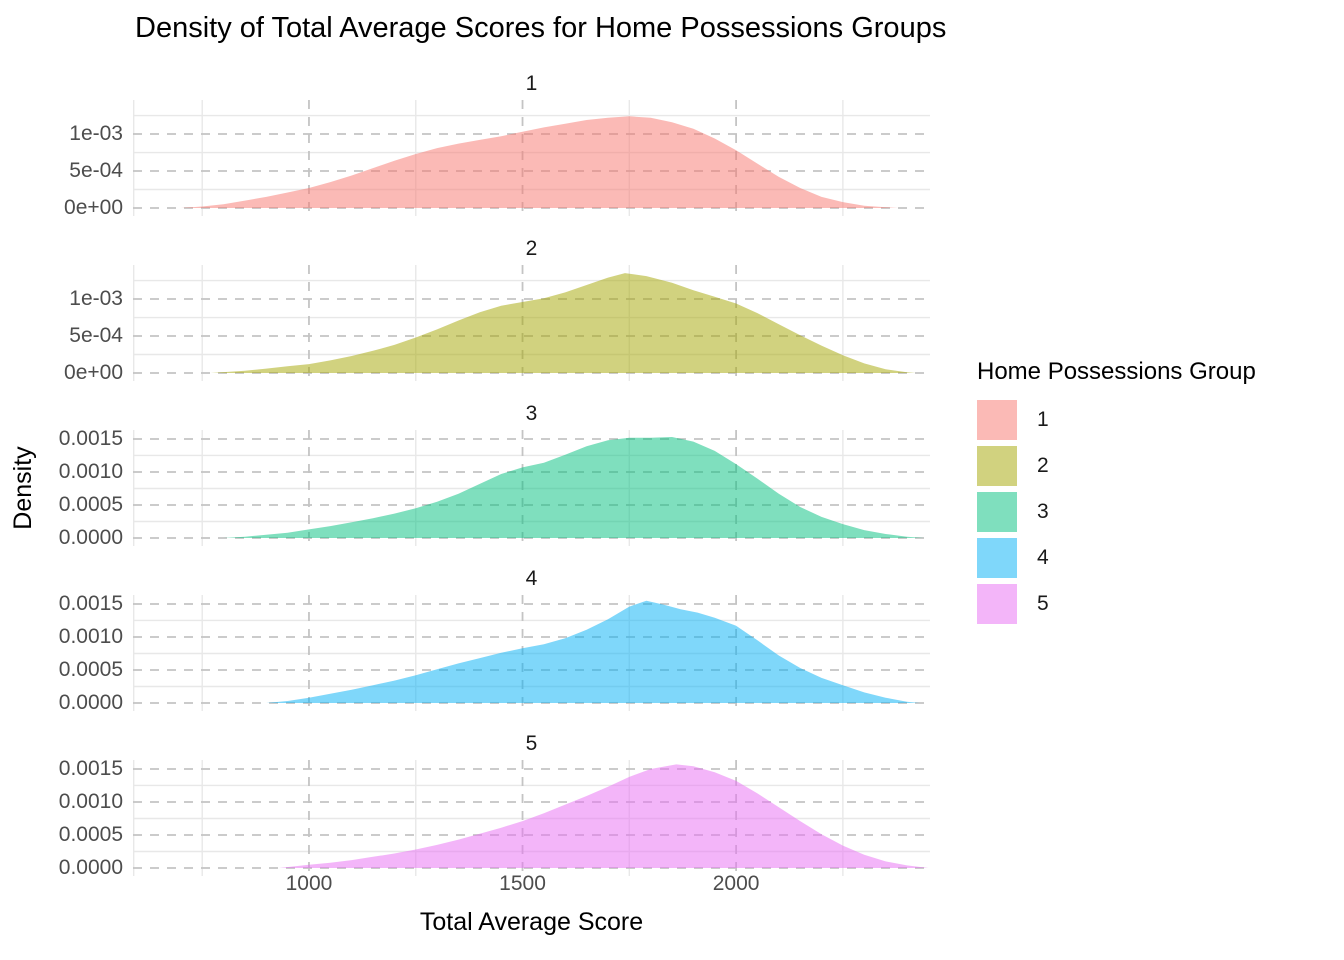 Image resolution: width=1344 pixels, height=960 pixels. Describe the element at coordinates (1116, 466) in the screenshot. I see `legend-item-2: 2` at that location.